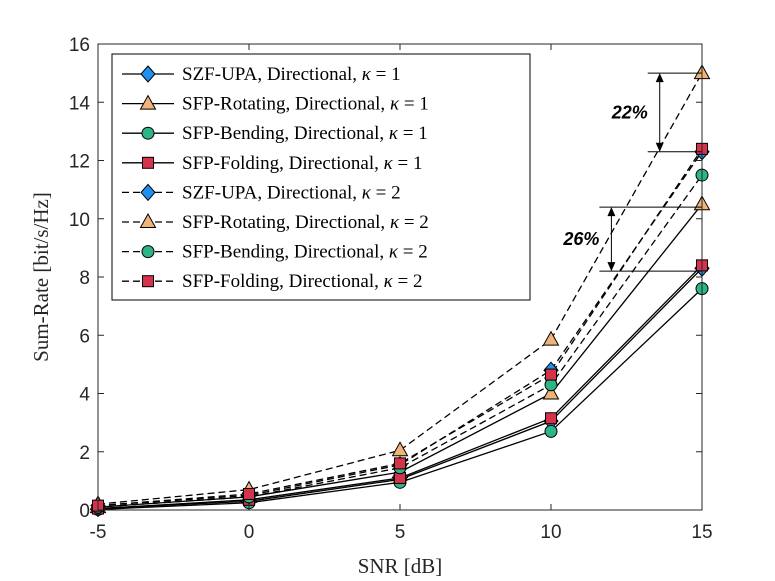  Describe the element at coordinates (291, 74) in the screenshot. I see `legend-label: SZF-UPA, Directional, κ = 1` at that location.